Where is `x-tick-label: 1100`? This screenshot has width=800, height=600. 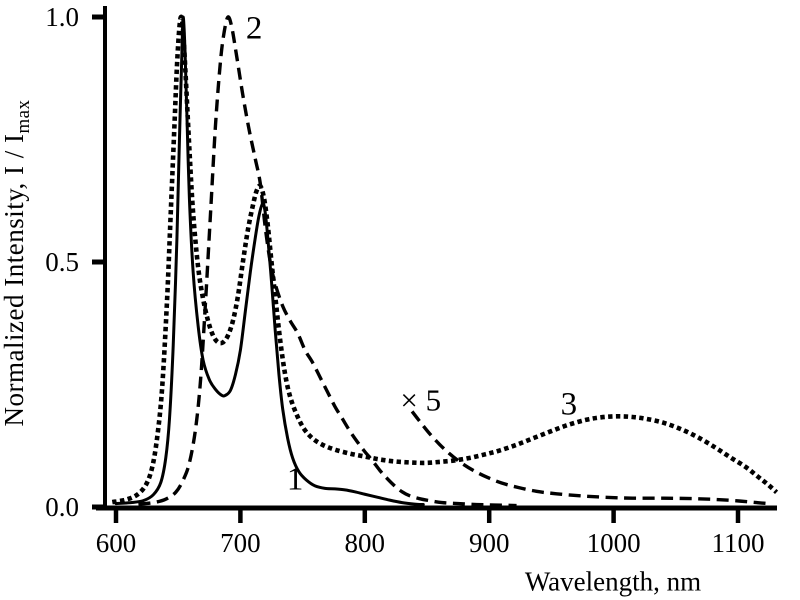
x-tick-label: 1100 is located at coordinates (738, 543).